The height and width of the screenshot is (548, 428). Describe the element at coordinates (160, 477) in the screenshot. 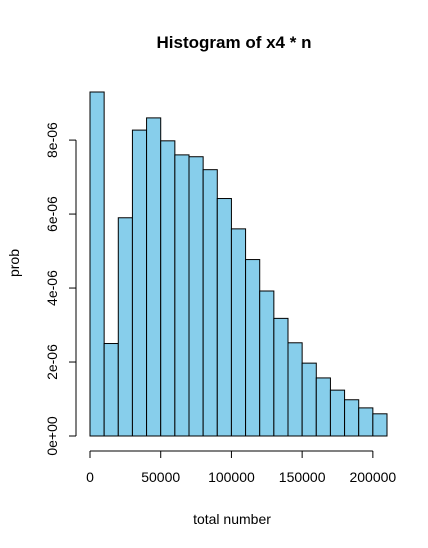

I see `x-tick-label: 50000` at that location.